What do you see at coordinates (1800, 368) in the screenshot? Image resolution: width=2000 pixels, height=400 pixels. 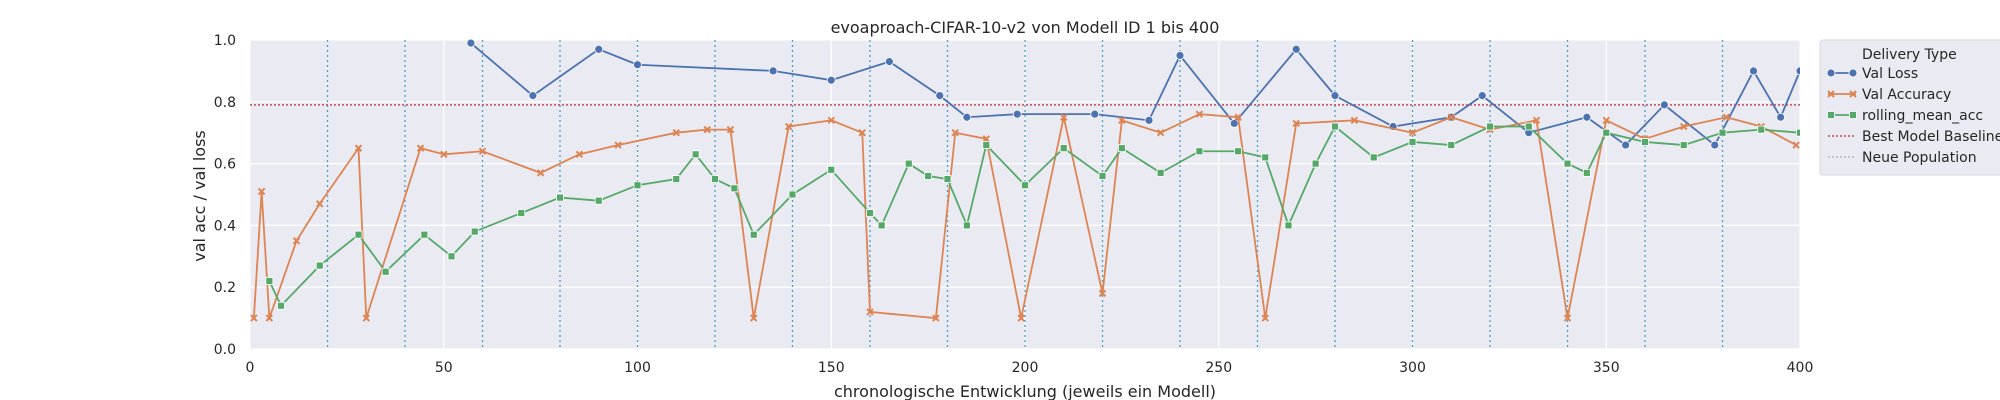 I see `x-tick-label: 400` at bounding box center [1800, 368].